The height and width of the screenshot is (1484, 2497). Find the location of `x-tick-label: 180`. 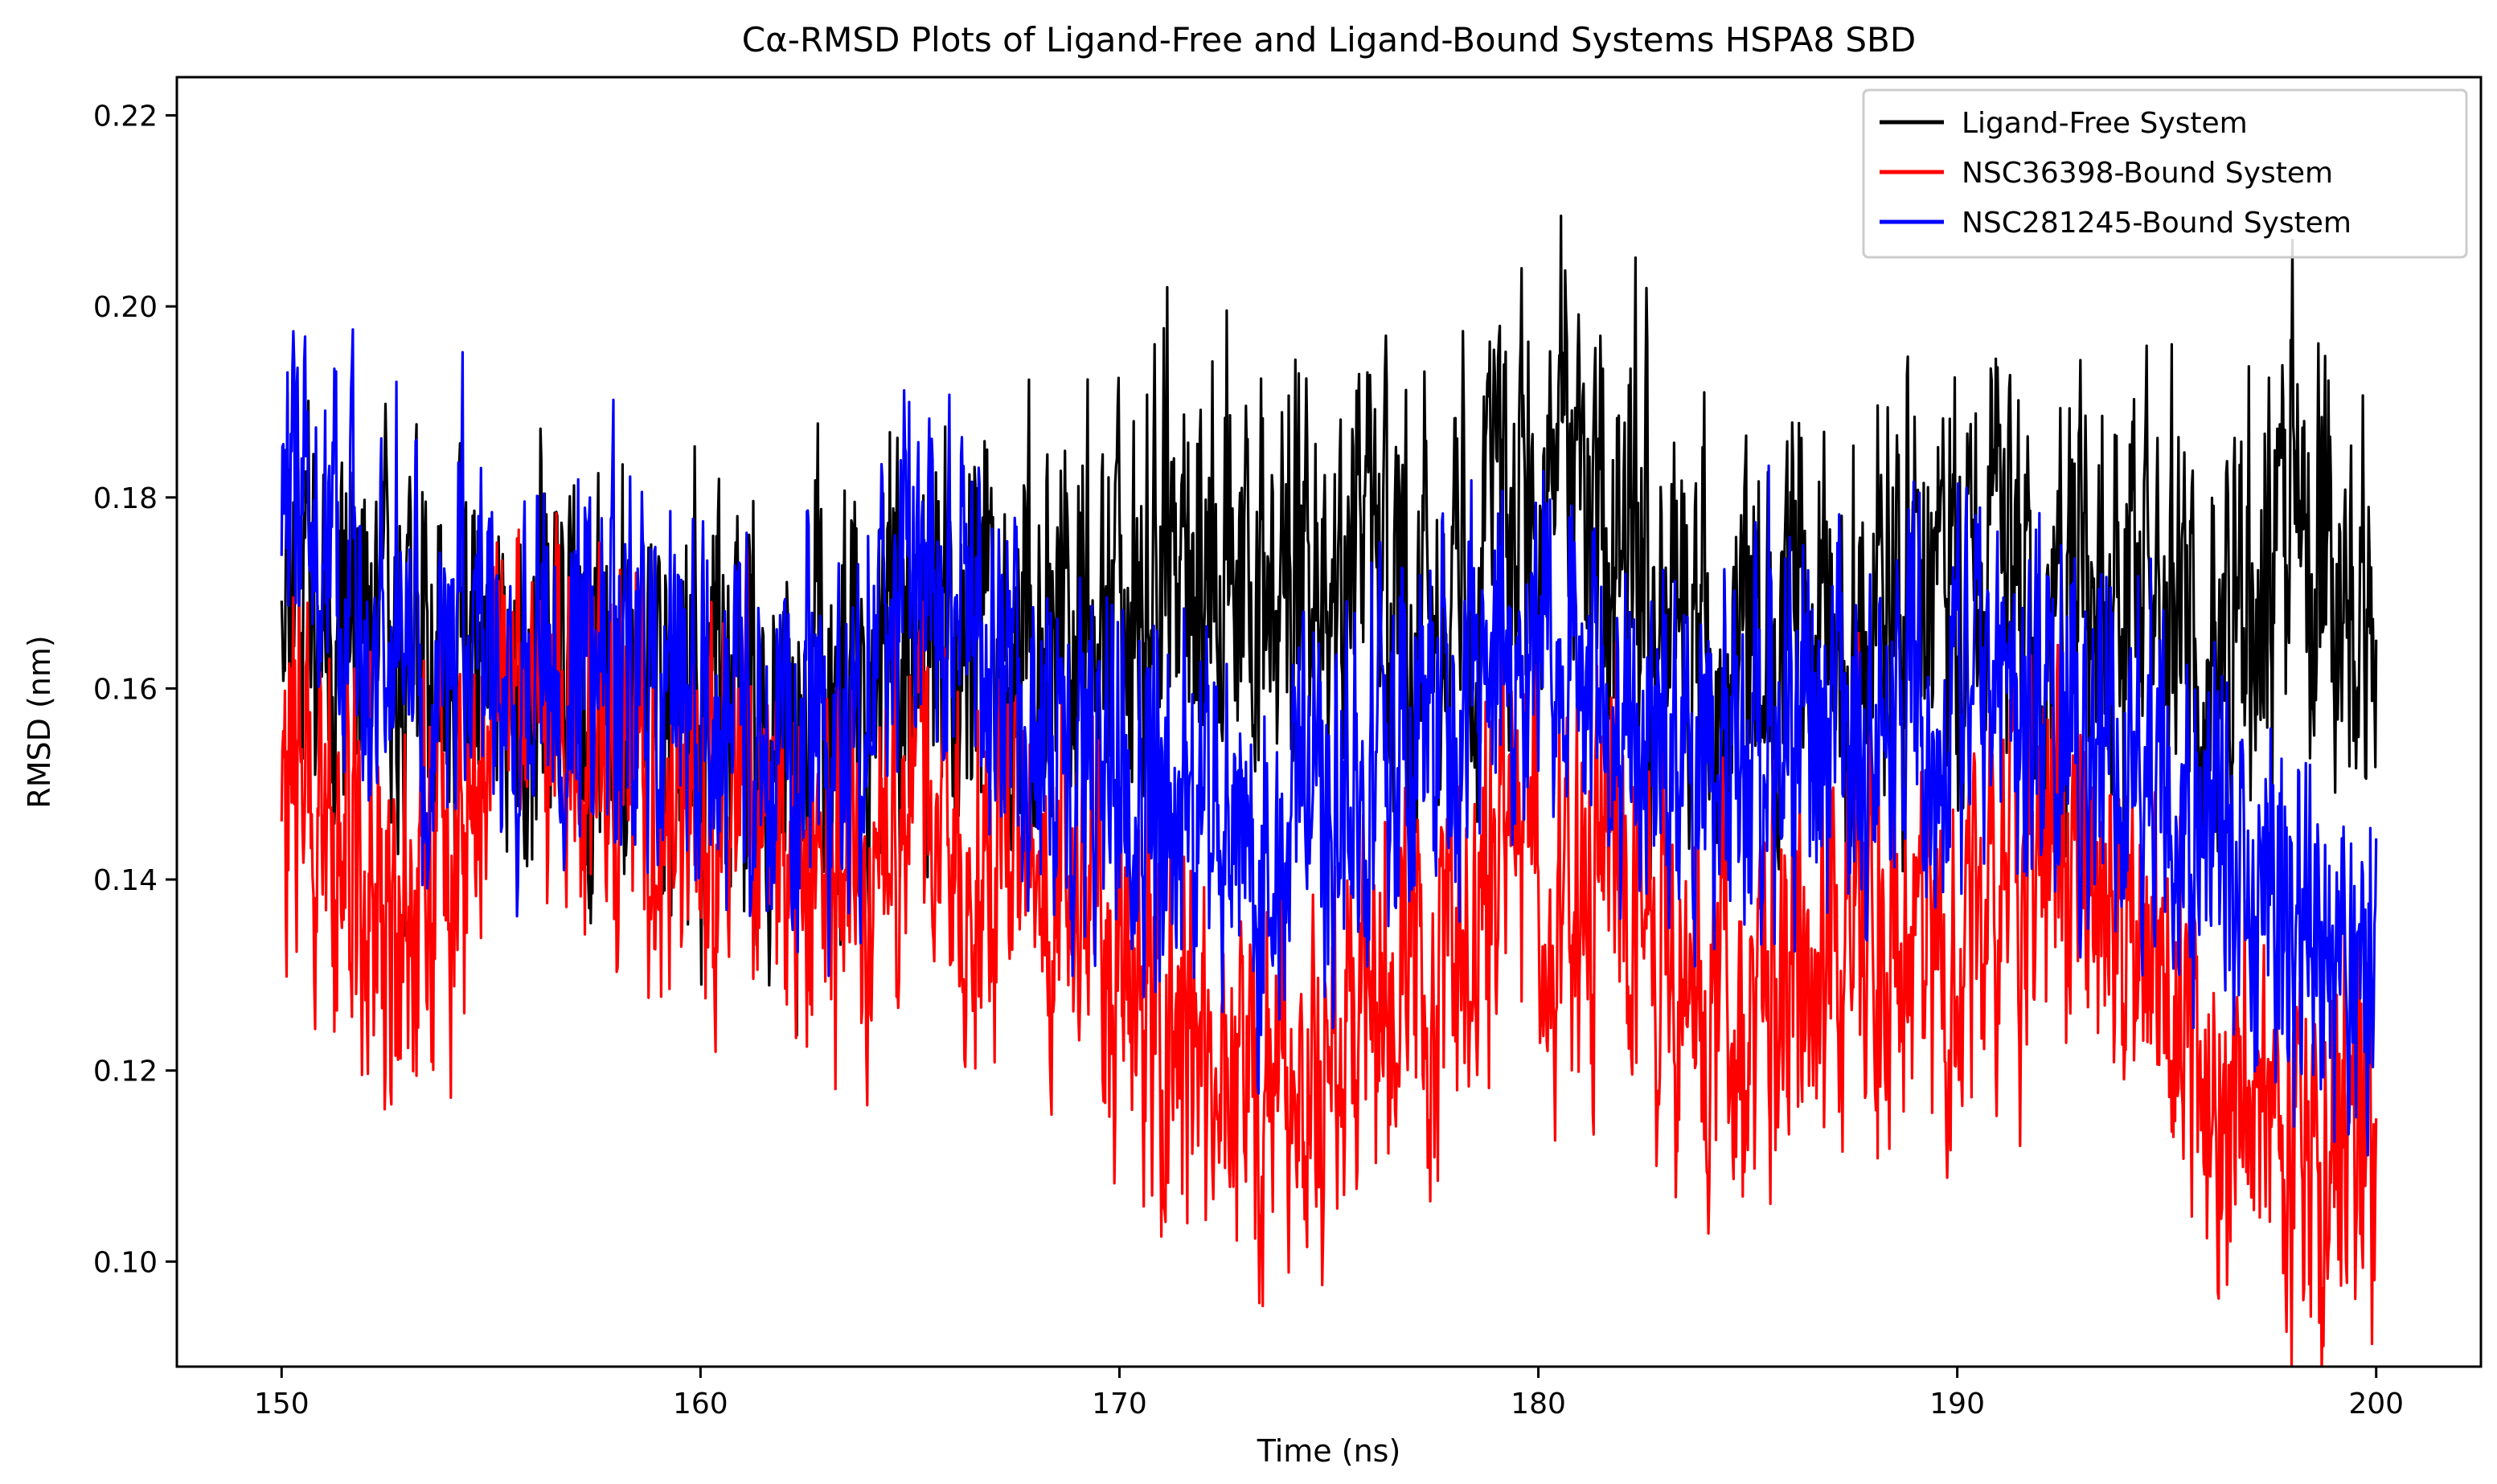

x-tick-label: 180 is located at coordinates (1538, 1404).